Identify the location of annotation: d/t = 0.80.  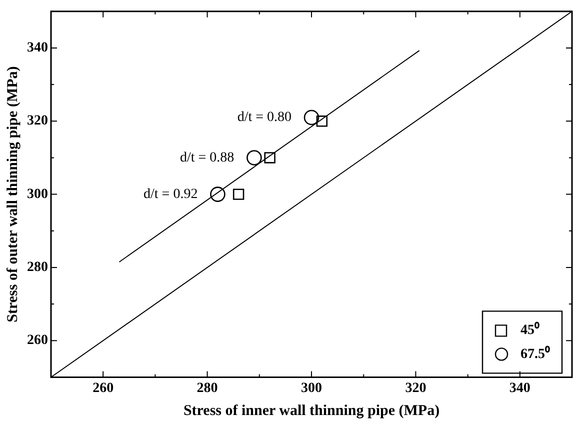
(264, 118).